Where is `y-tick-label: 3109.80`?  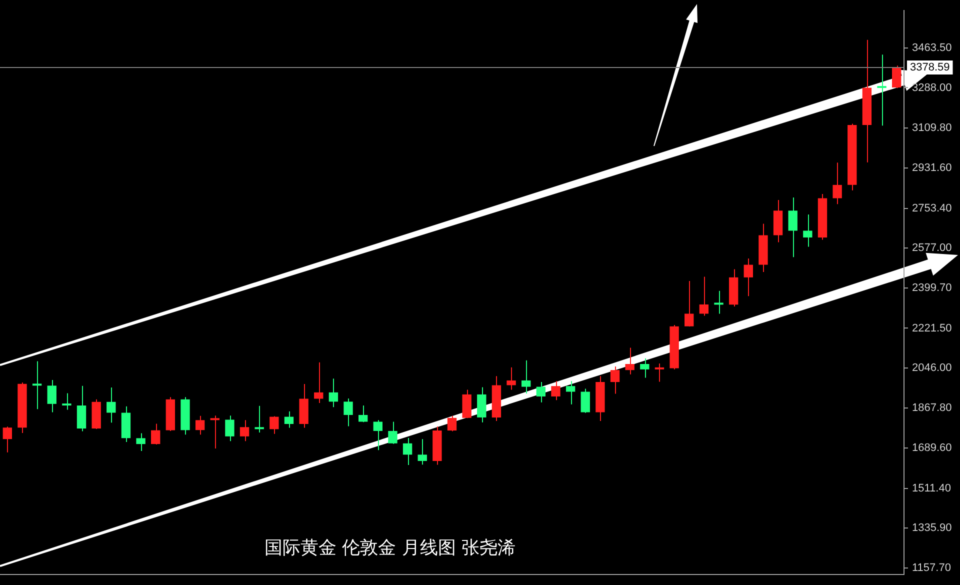 y-tick-label: 3109.80 is located at coordinates (932, 128).